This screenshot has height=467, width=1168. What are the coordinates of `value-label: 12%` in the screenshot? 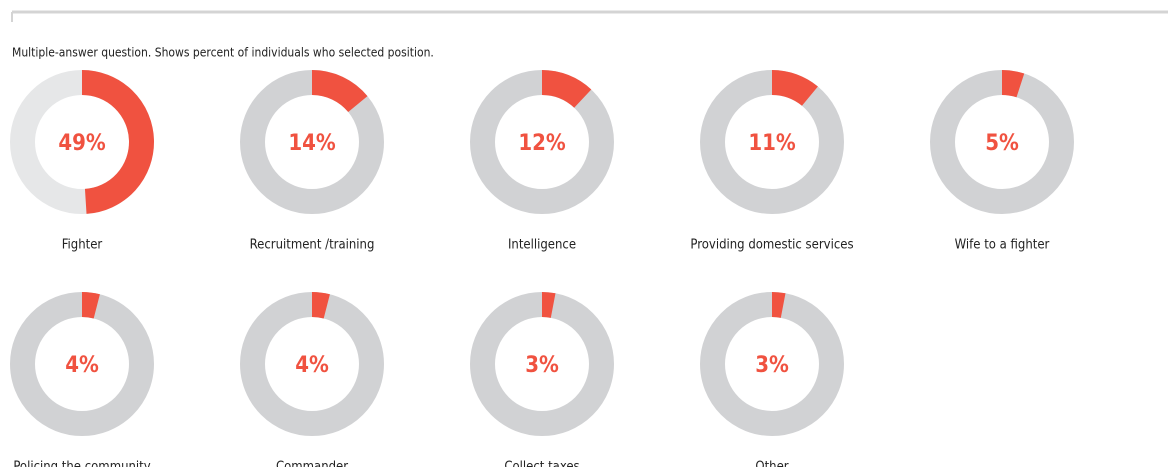 It's located at (542, 143).